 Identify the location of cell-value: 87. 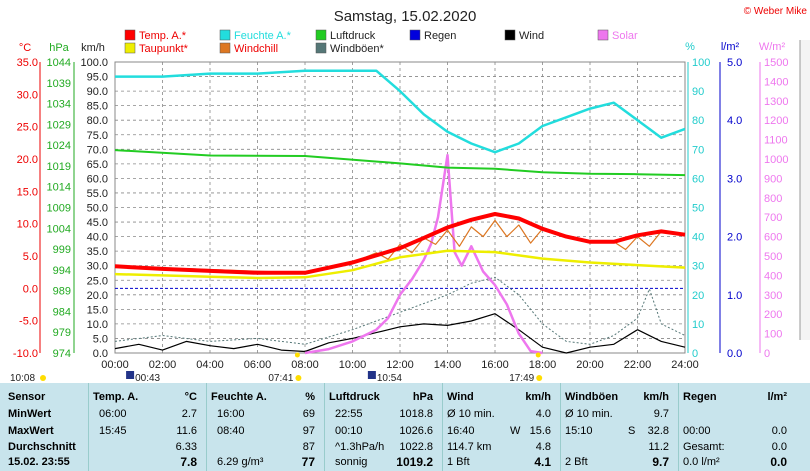
(308, 447).